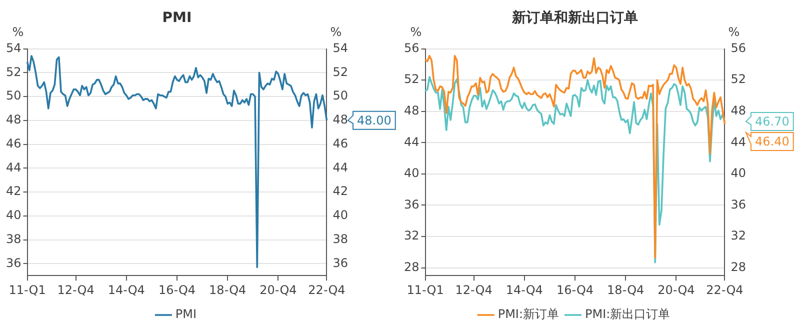 The width and height of the screenshot is (797, 331). What do you see at coordinates (772, 121) in the screenshot?
I see `annotation: 46.70` at bounding box center [772, 121].